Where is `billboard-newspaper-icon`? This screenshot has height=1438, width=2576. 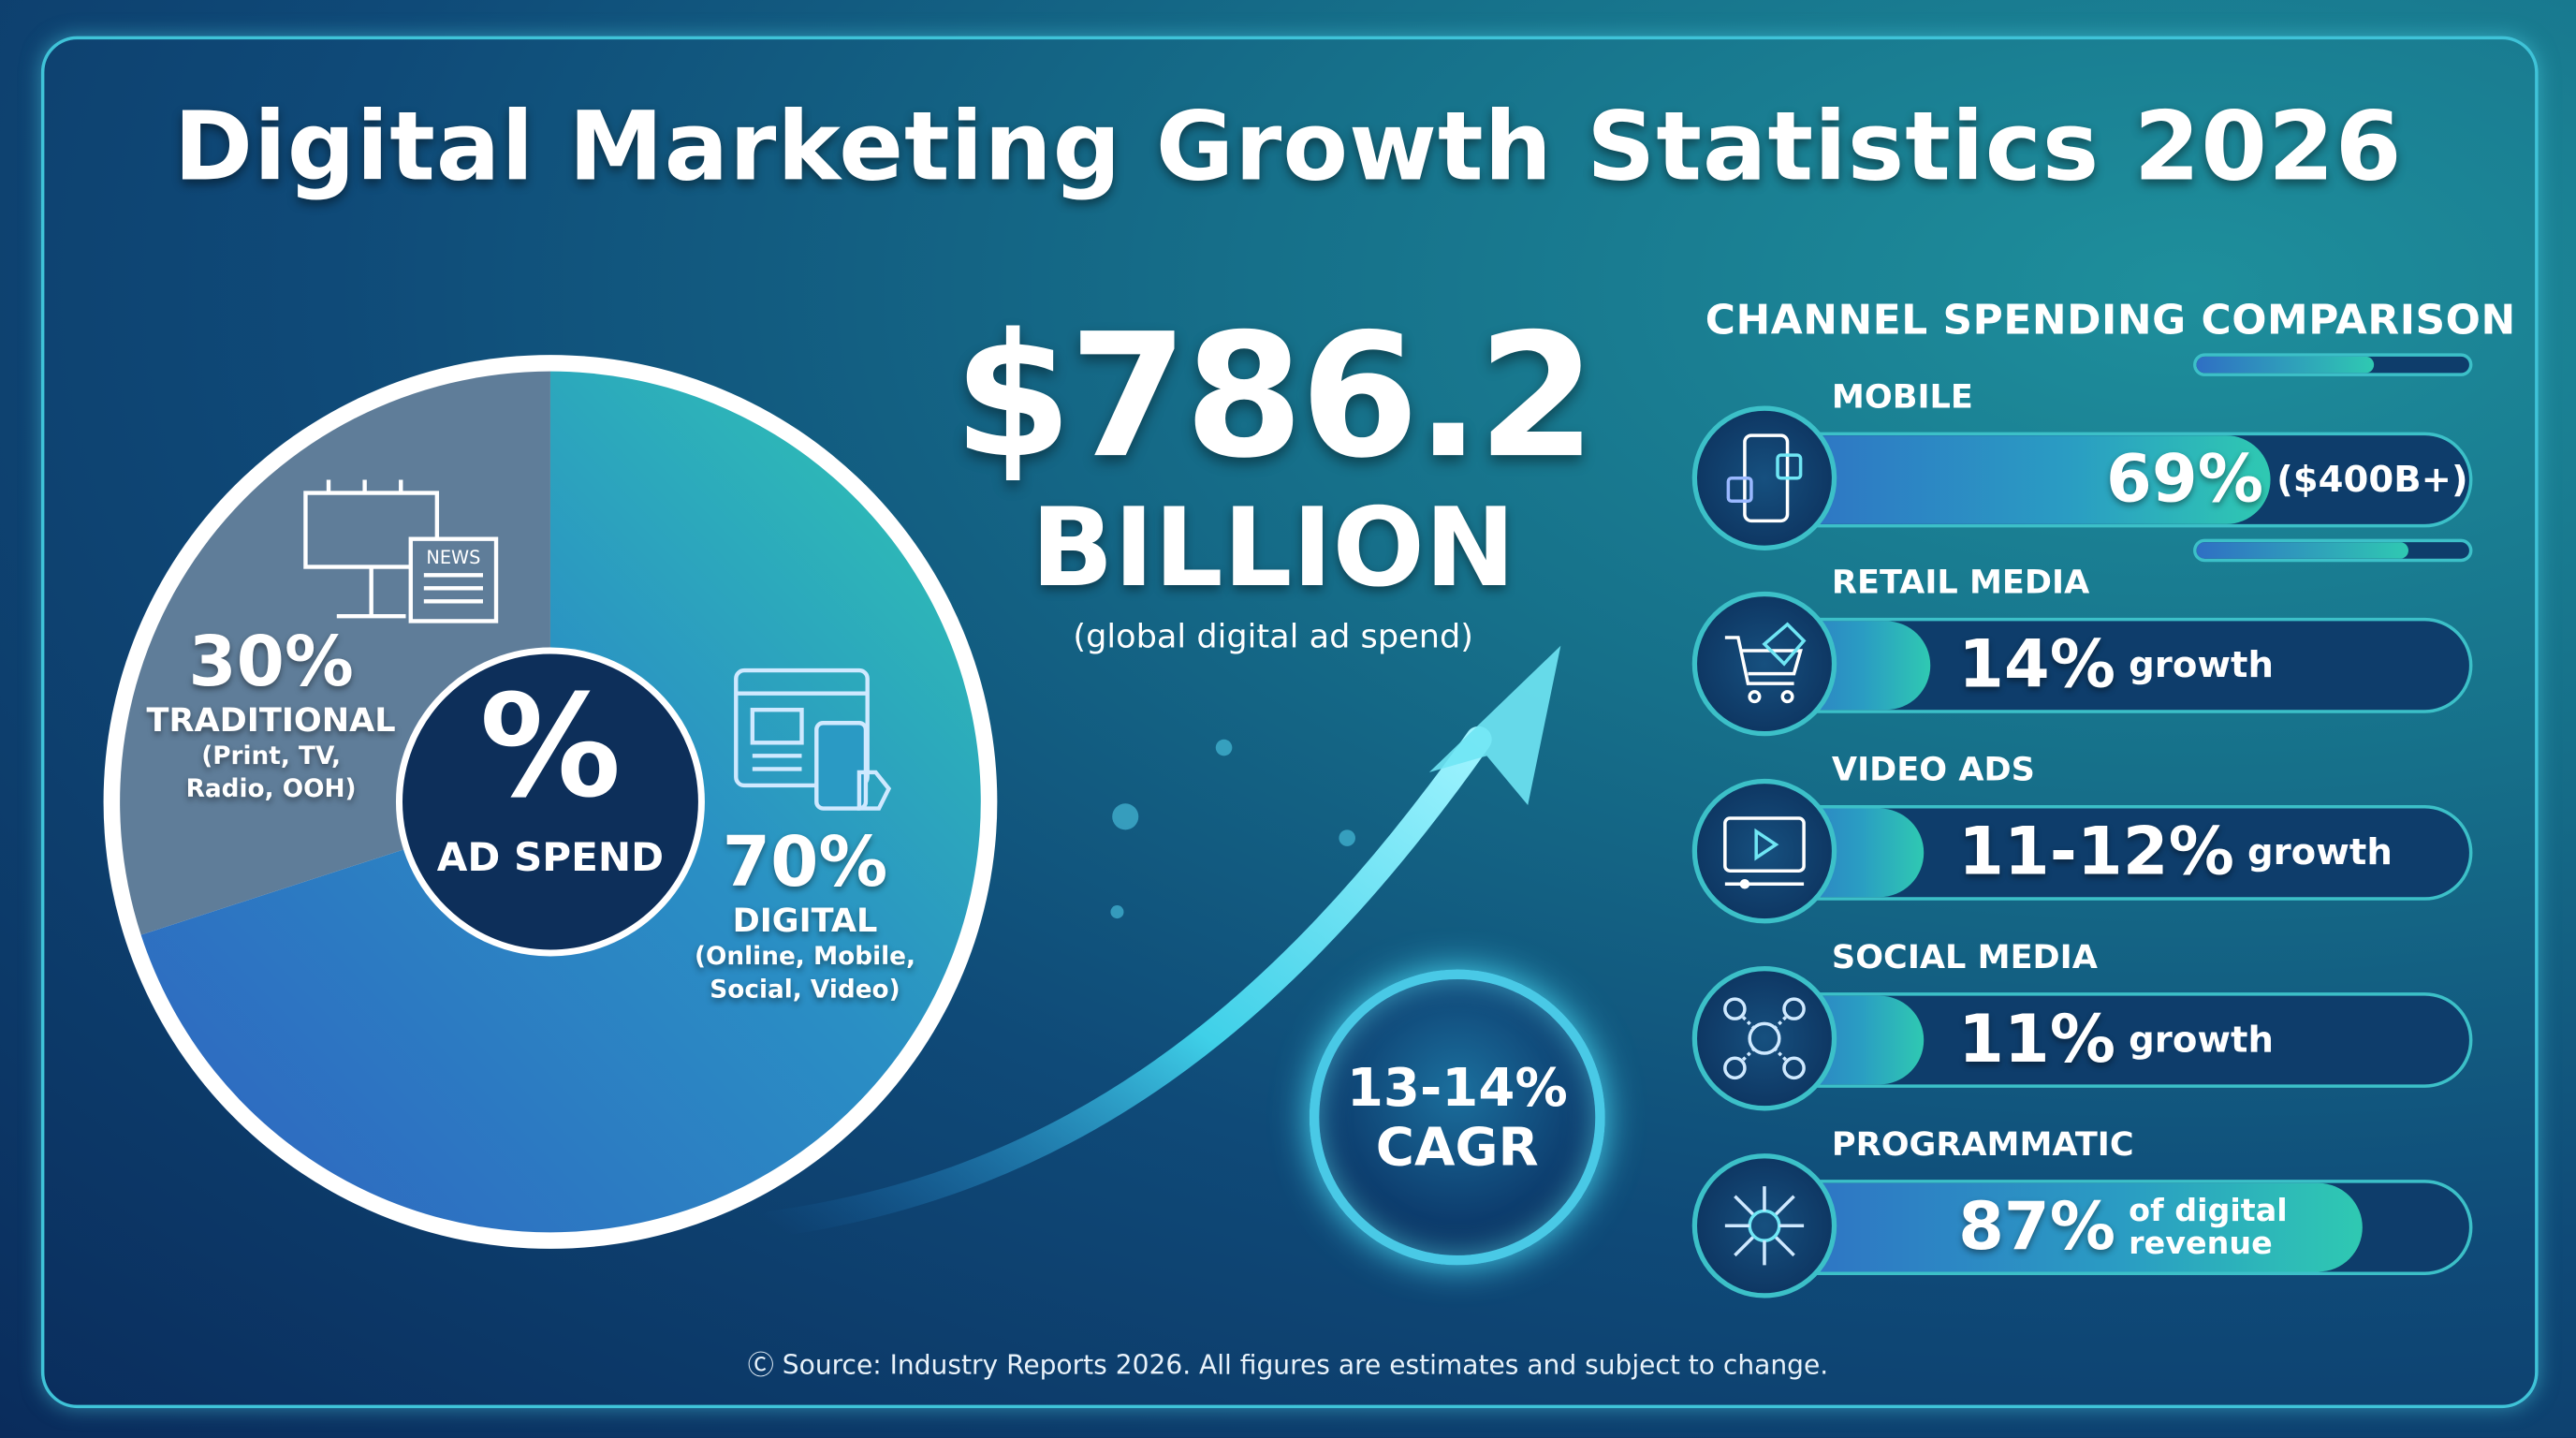
billboard-newspaper-icon is located at coordinates (401, 551).